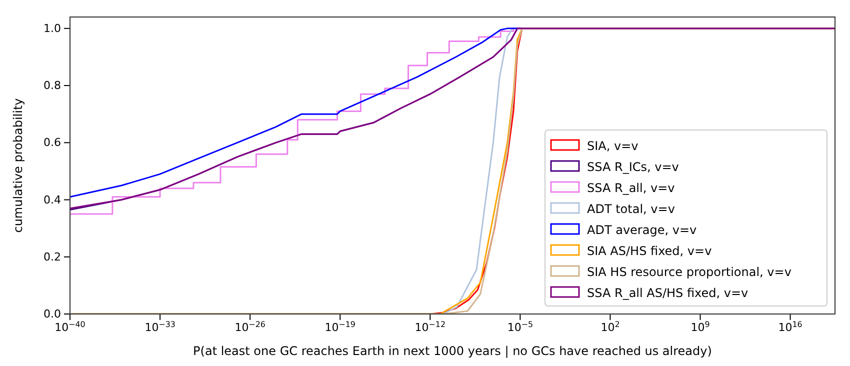 Image resolution: width=850 pixels, height=366 pixels. What do you see at coordinates (689, 272) in the screenshot?
I see `legend-label: SIA HS resource proportional, v=v` at bounding box center [689, 272].